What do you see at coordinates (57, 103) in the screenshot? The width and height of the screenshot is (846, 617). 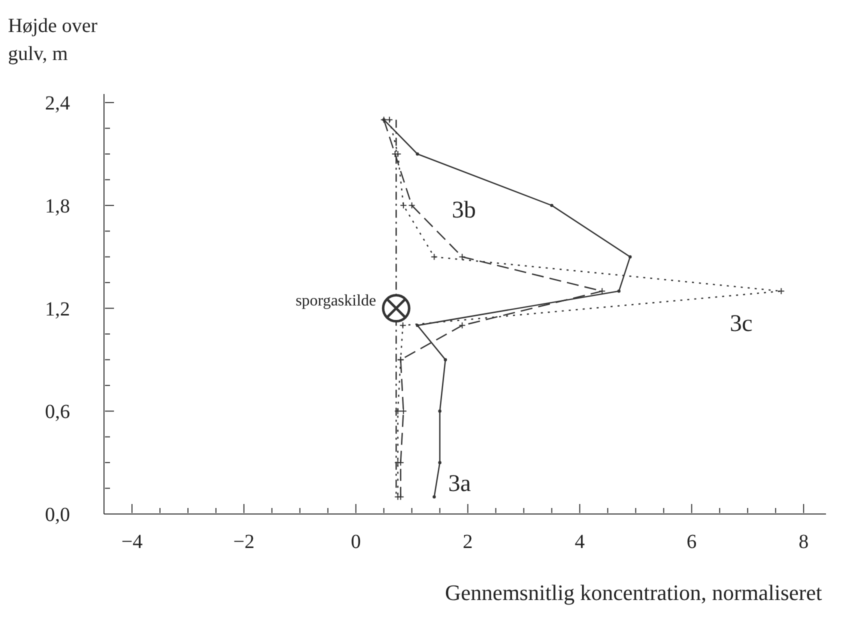 I see `y-tick-label: 2,4` at bounding box center [57, 103].